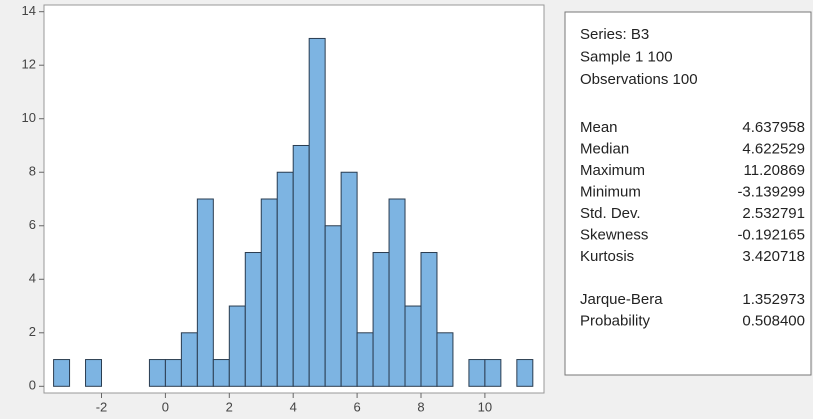  I want to click on stats-header: Series: B3, so click(614, 34).